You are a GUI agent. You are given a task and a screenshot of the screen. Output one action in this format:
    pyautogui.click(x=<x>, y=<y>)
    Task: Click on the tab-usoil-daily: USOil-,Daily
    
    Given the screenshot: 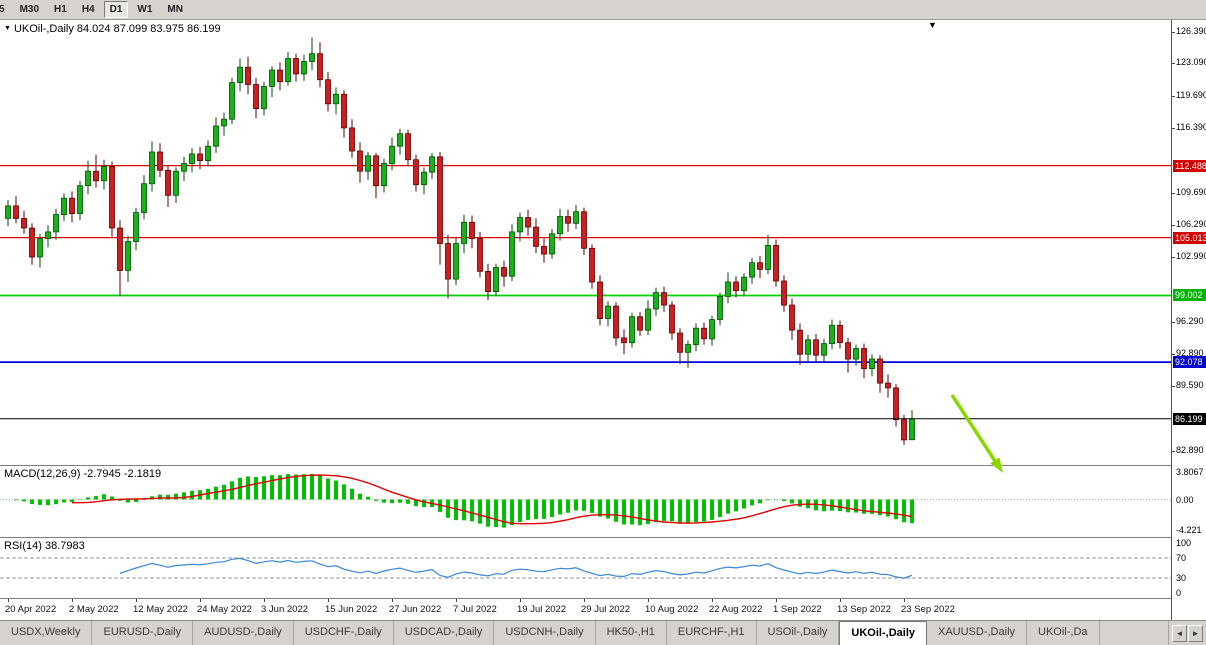 What is the action you would take?
    pyautogui.click(x=798, y=633)
    